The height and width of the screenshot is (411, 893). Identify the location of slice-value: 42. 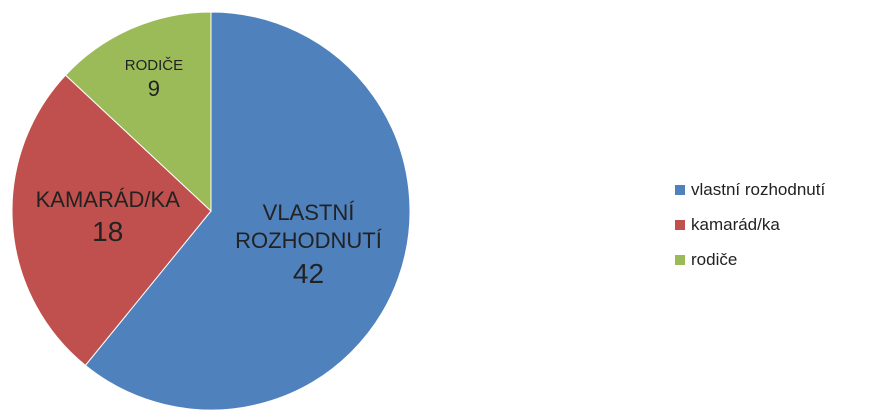
(308, 273).